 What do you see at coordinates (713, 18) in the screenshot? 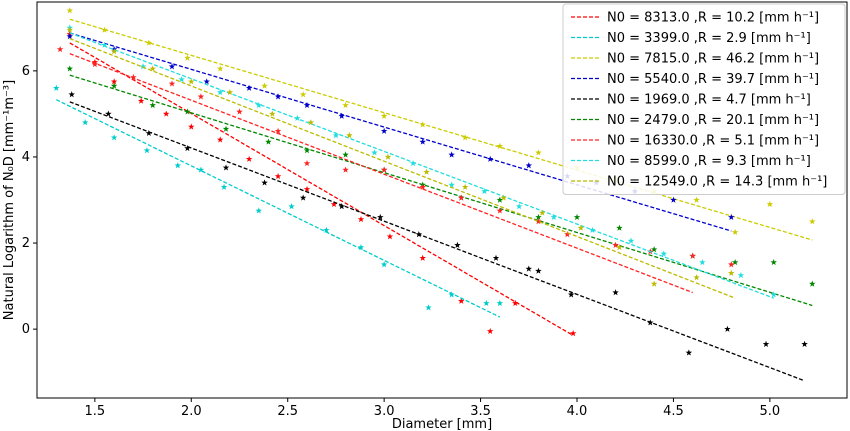
I see `legend-label: N0 = 8313.0 ,R = 10.2 [mm h⁻¹]` at bounding box center [713, 18].